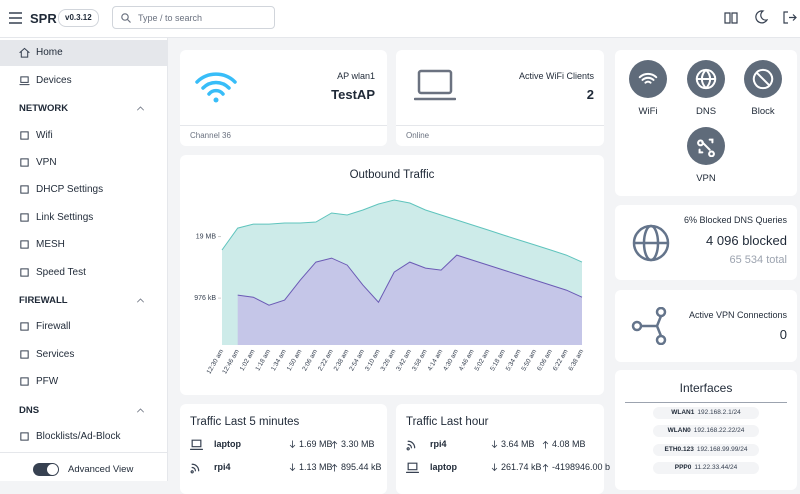  I want to click on laptop-icon, so click(435, 85).